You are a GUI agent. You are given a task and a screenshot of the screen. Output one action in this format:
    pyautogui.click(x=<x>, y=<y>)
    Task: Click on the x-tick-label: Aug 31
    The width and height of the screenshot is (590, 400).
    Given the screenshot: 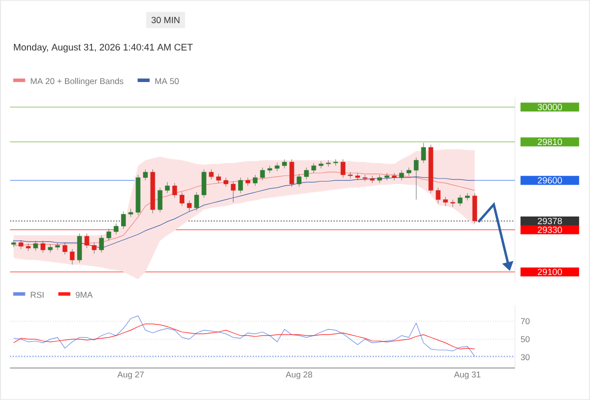 What is the action you would take?
    pyautogui.click(x=467, y=376)
    